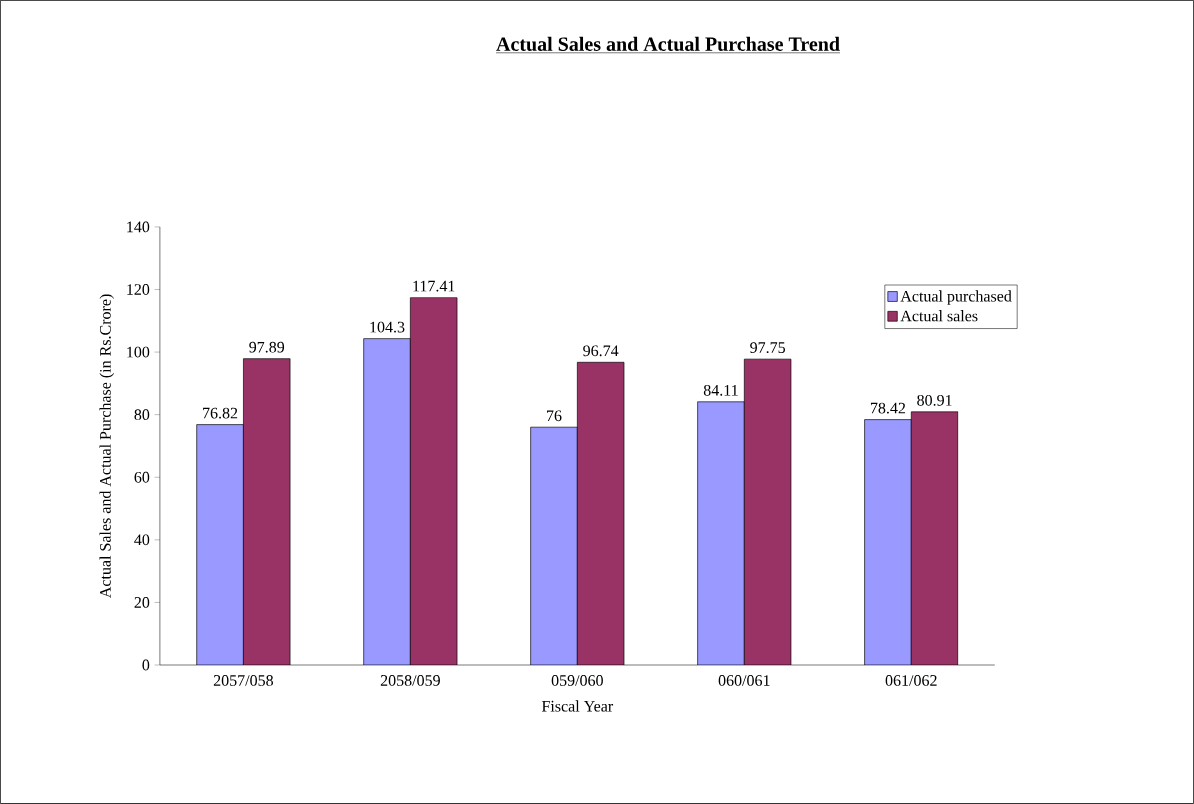 The height and width of the screenshot is (804, 1194). Describe the element at coordinates (956, 297) in the screenshot. I see `legend-label: Actual purchased` at that location.